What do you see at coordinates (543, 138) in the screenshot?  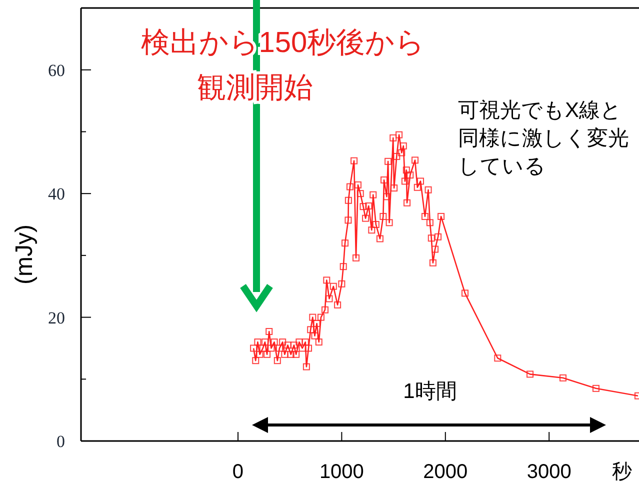 I see `annotation: 可視光でもX線と同様に激しく変光している` at bounding box center [543, 138].